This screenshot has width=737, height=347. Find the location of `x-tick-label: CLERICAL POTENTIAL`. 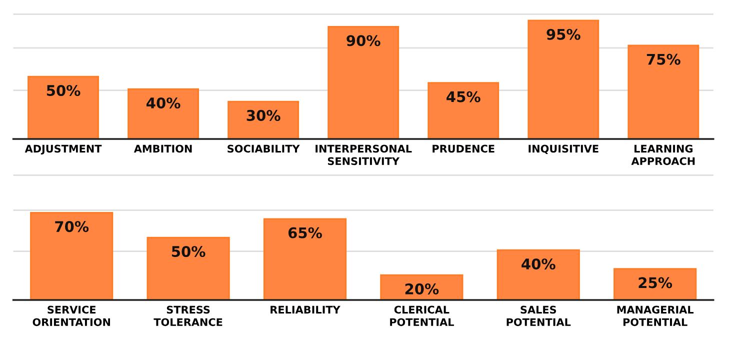

x-tick-label: CLERICAL POTENTIAL is located at coordinates (422, 316).